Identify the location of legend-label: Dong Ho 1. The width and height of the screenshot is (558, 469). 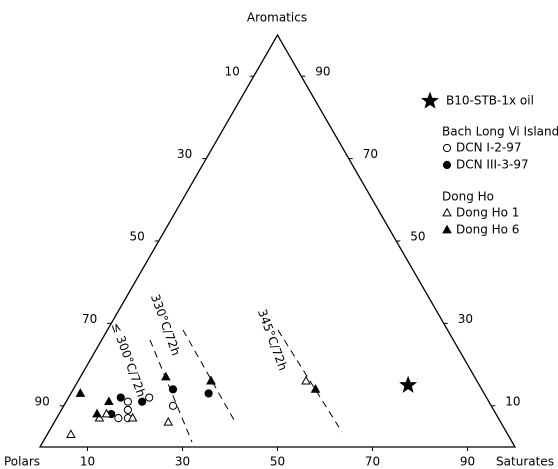
(487, 213).